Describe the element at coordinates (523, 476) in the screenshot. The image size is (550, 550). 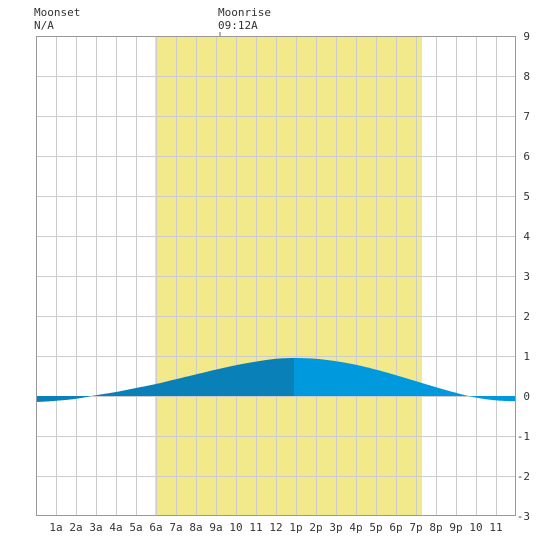
I see `y-tick-label: -2` at that location.